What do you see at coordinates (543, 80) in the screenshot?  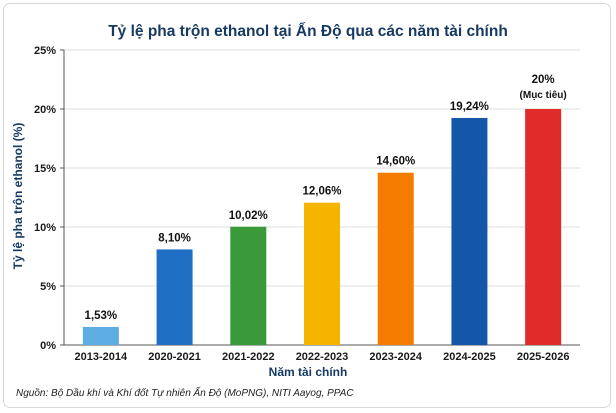 I see `data-label: 20%` at bounding box center [543, 80].